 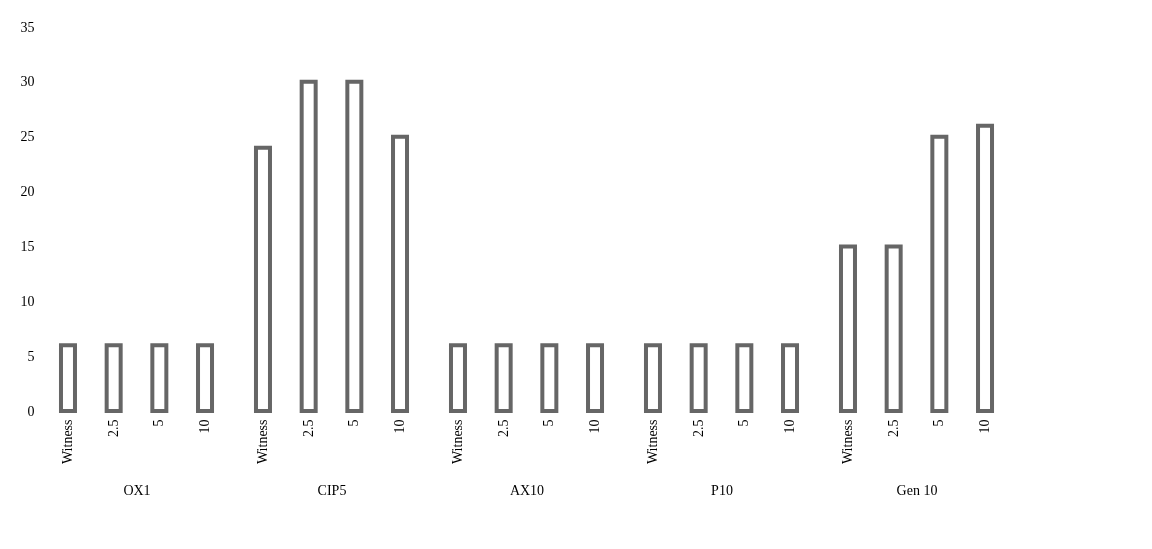 I want to click on y-tick-label: 20, so click(x=27, y=192).